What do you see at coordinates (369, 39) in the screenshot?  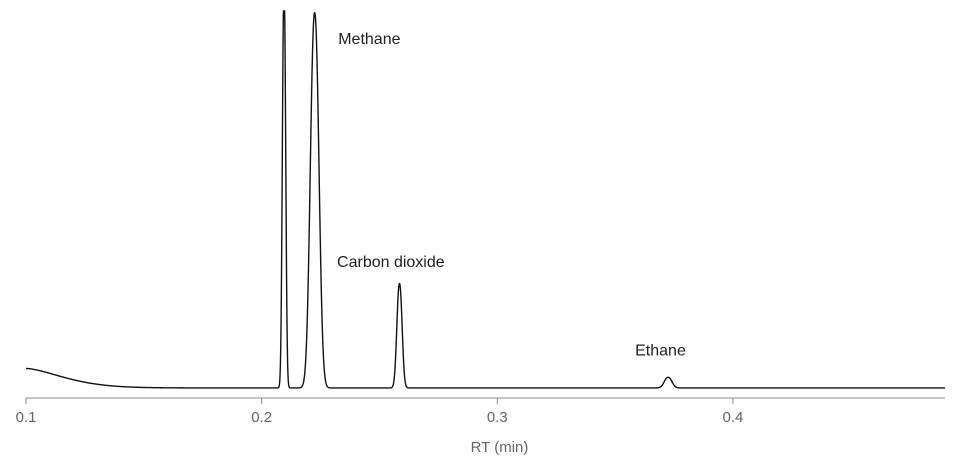 I see `peak-label-methane: Methane` at bounding box center [369, 39].